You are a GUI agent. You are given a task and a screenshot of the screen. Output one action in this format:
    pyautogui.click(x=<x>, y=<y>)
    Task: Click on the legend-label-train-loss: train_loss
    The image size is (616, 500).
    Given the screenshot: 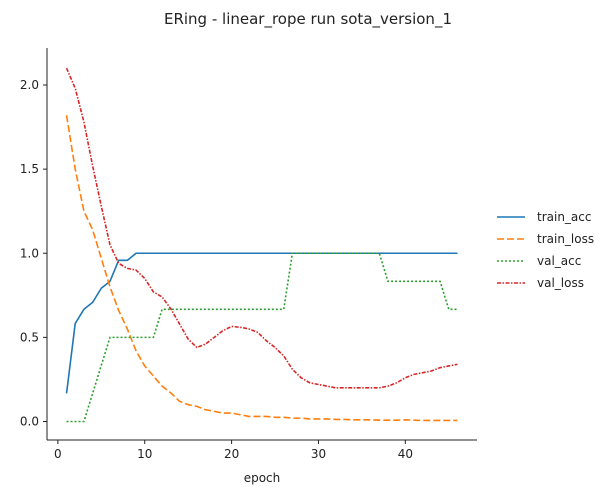 What is the action you would take?
    pyautogui.click(x=565, y=239)
    